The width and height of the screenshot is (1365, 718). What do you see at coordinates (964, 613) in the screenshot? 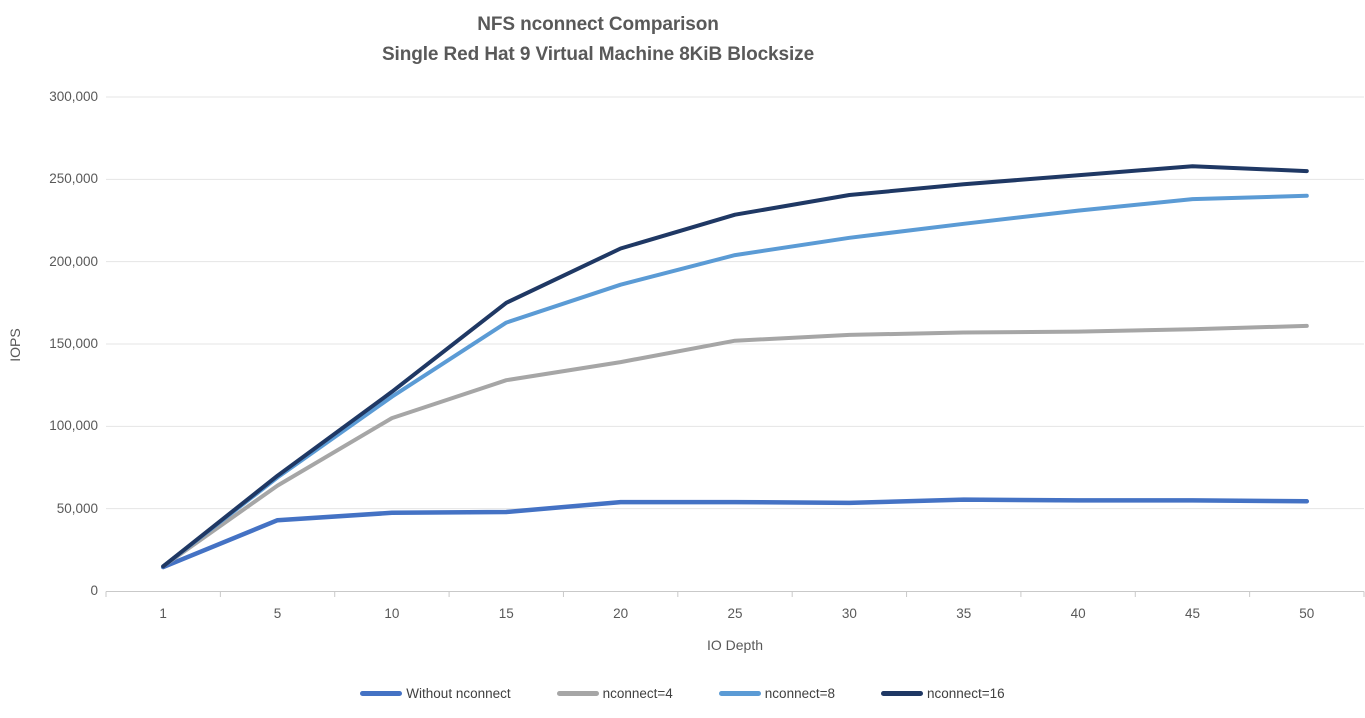
I see `x-axis-tick-label: 35` at bounding box center [964, 613].